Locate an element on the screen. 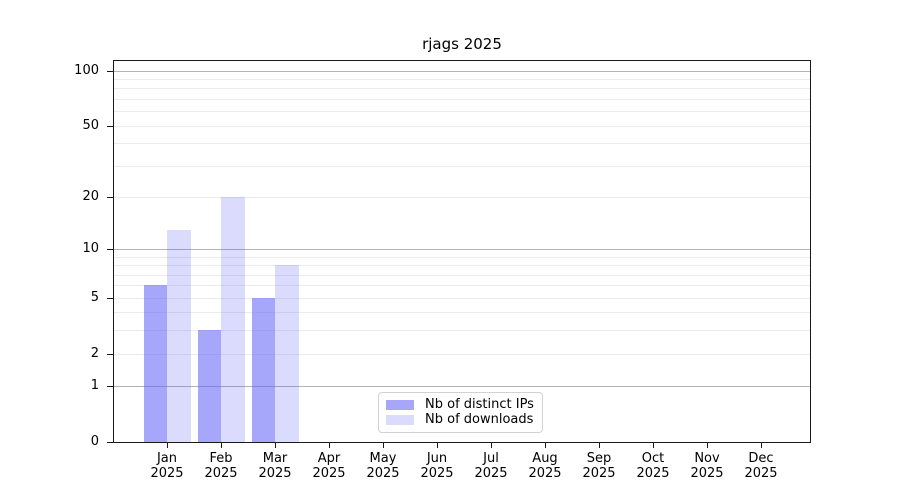 Image resolution: width=900 pixels, height=500 pixels. x-axis-tick-label: Oct 2025 is located at coordinates (653, 466).